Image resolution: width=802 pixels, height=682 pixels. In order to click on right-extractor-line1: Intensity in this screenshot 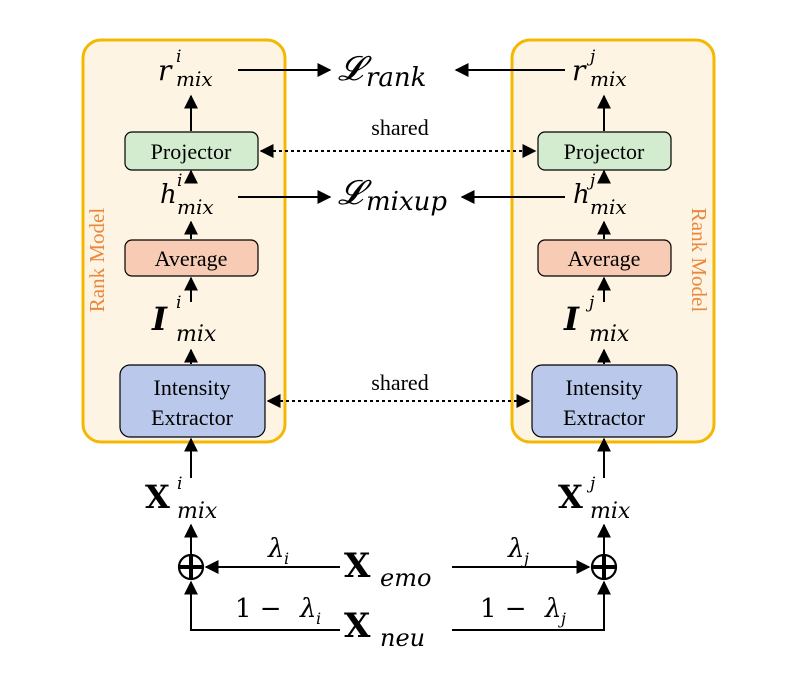, I will do `click(604, 387)`.